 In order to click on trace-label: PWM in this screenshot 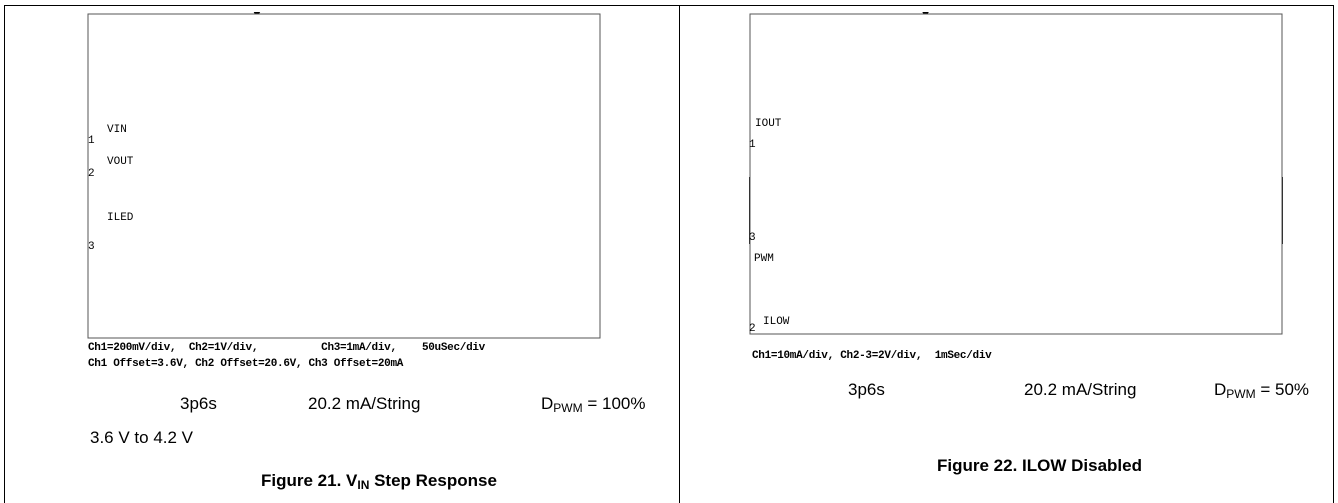, I will do `click(764, 259)`.